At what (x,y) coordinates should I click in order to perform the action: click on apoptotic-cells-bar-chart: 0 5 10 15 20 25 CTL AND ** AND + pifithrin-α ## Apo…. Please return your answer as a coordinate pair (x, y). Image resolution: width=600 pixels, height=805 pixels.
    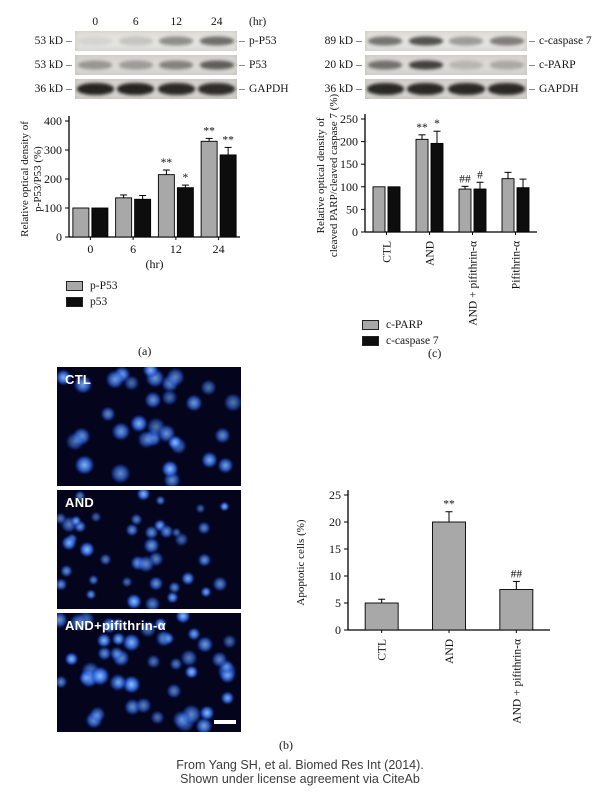
    Looking at the image, I should click on (422, 606).